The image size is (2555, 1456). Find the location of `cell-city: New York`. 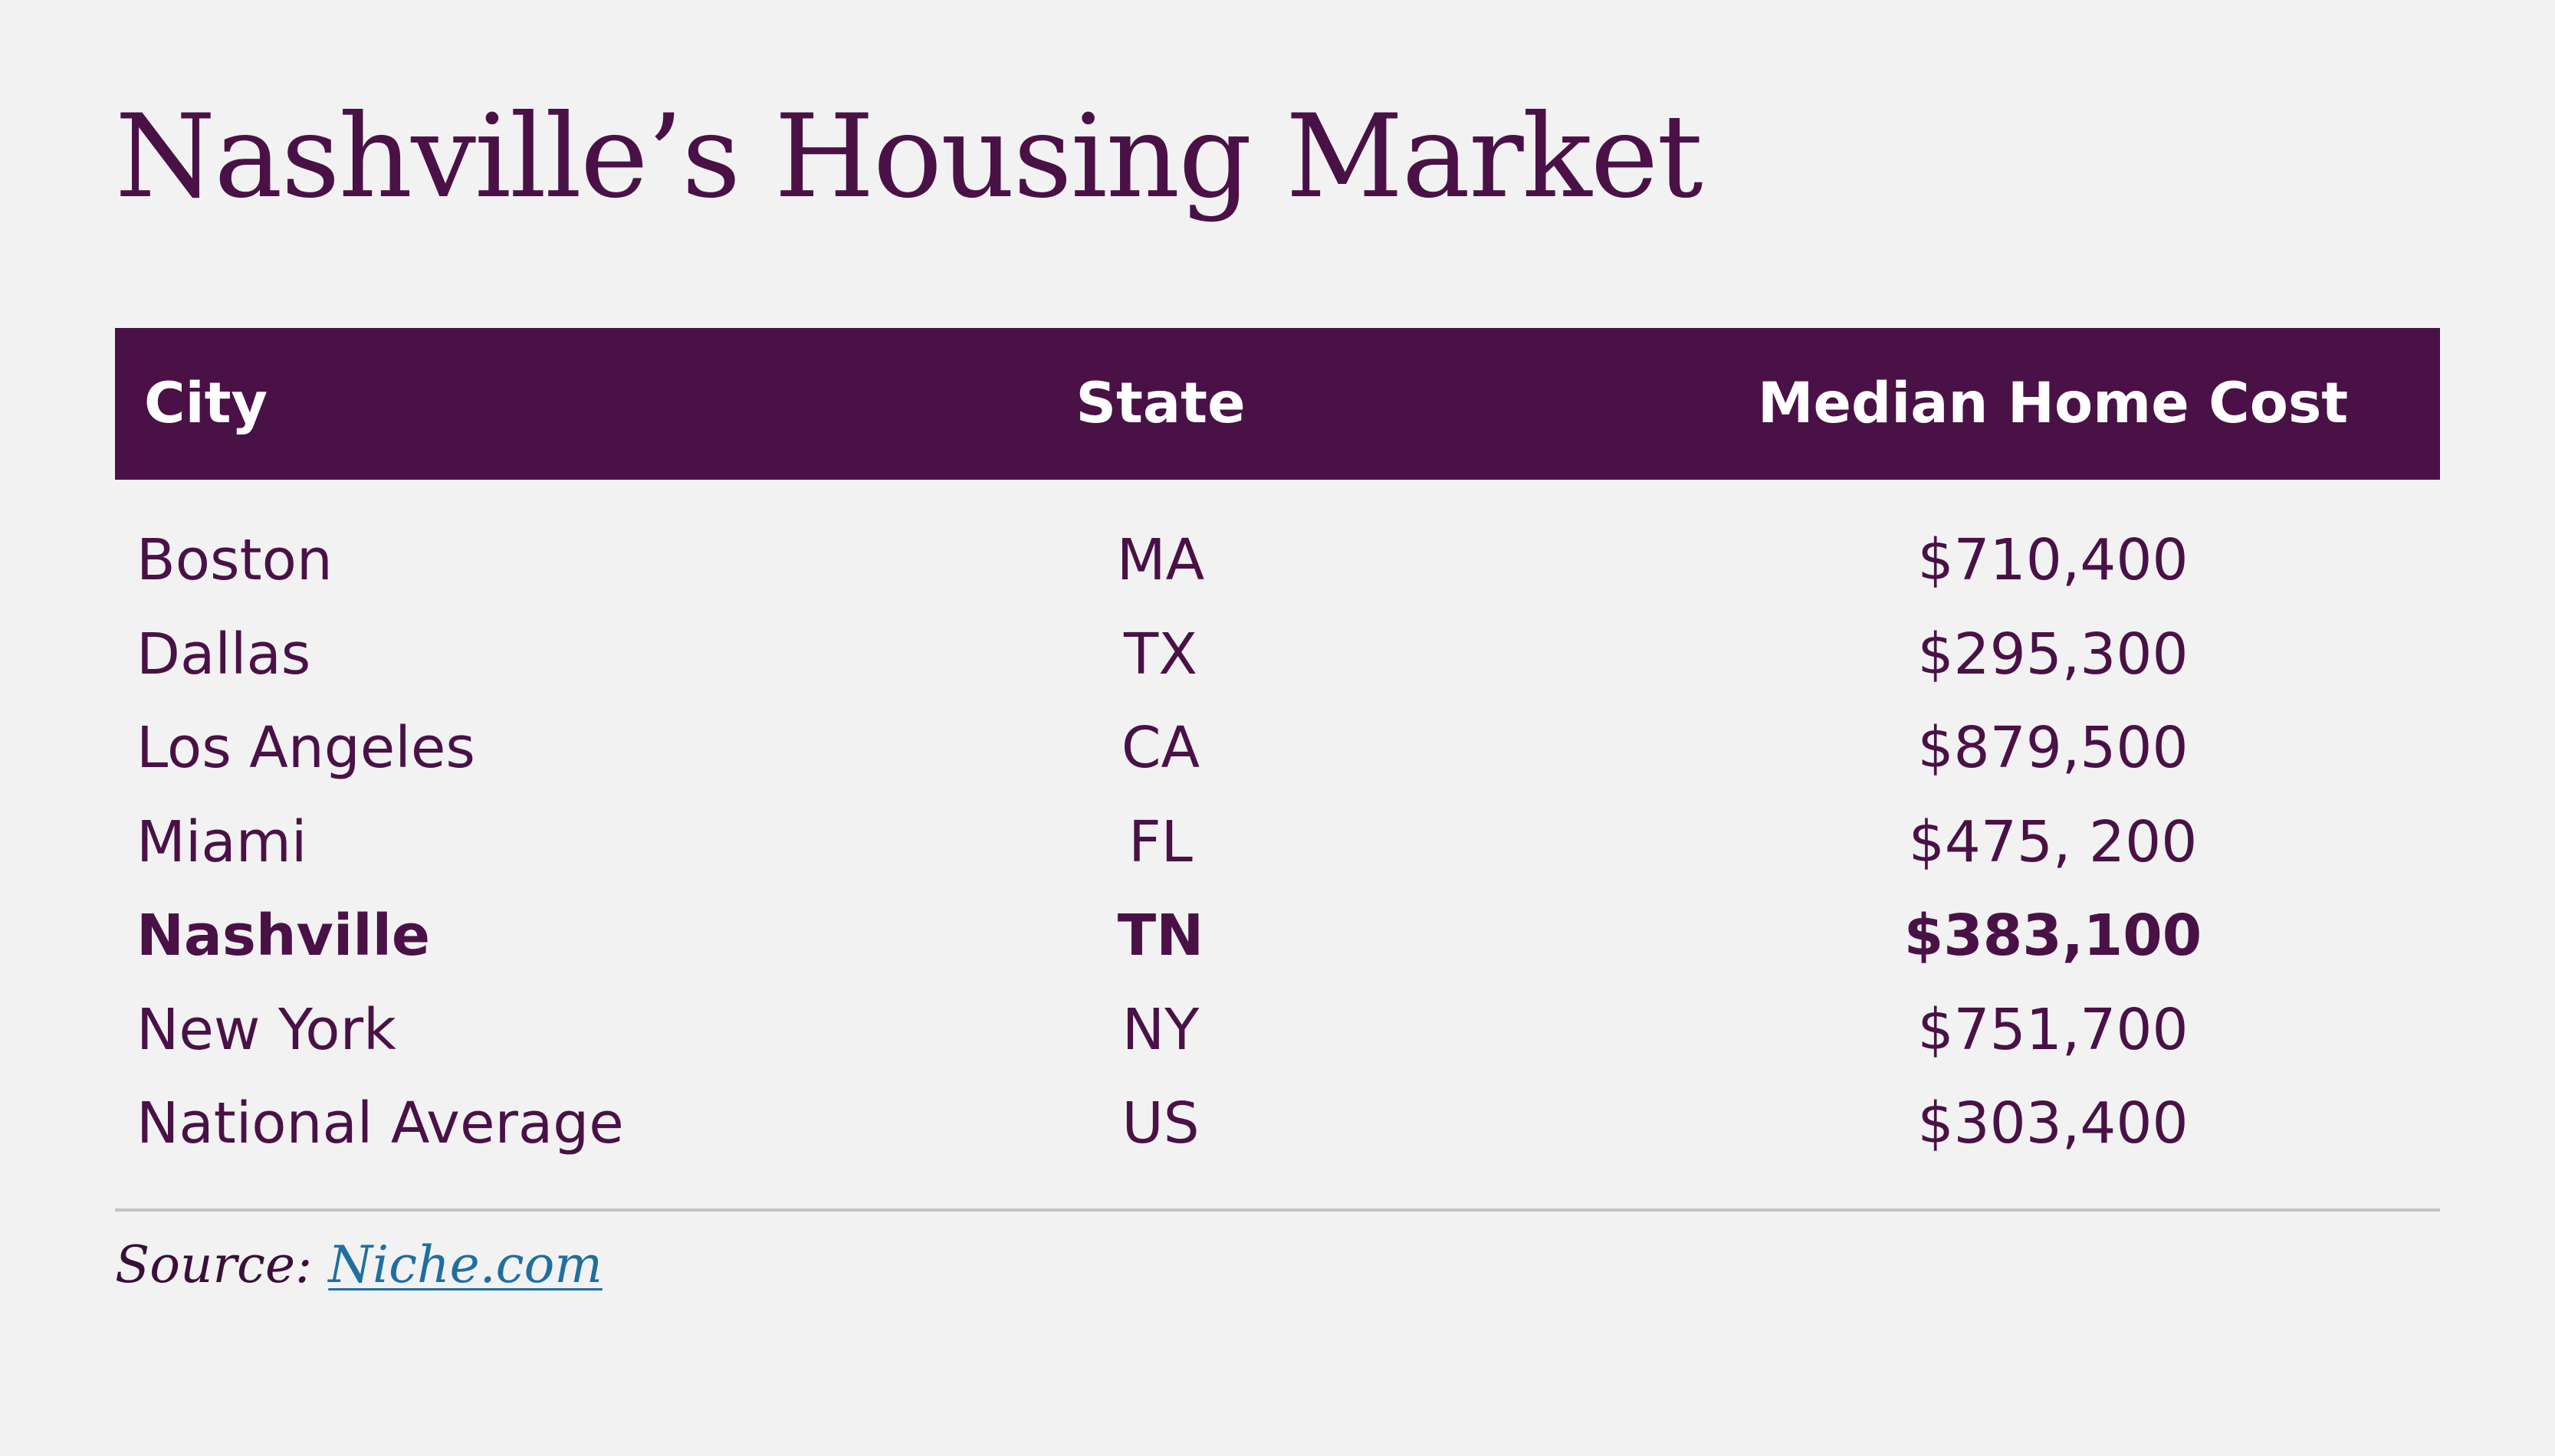

cell-city: New York is located at coordinates (266, 1029).